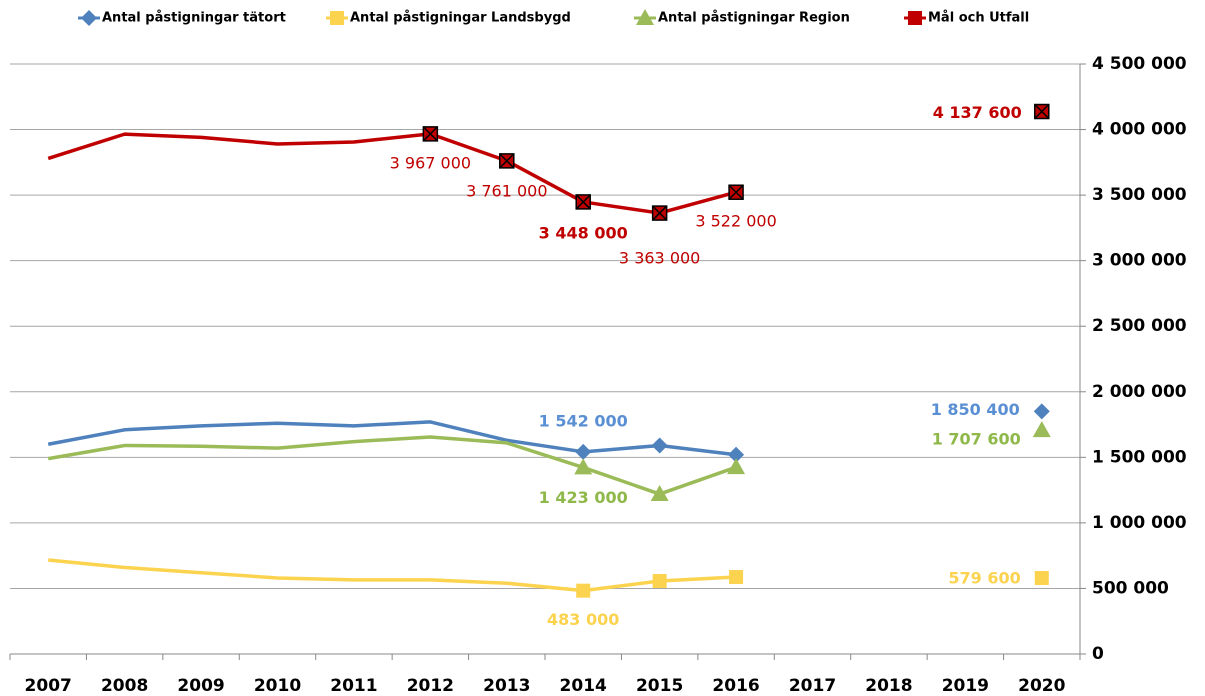  What do you see at coordinates (659, 258) in the screenshot?
I see `data-label: 3 363 000` at bounding box center [659, 258].